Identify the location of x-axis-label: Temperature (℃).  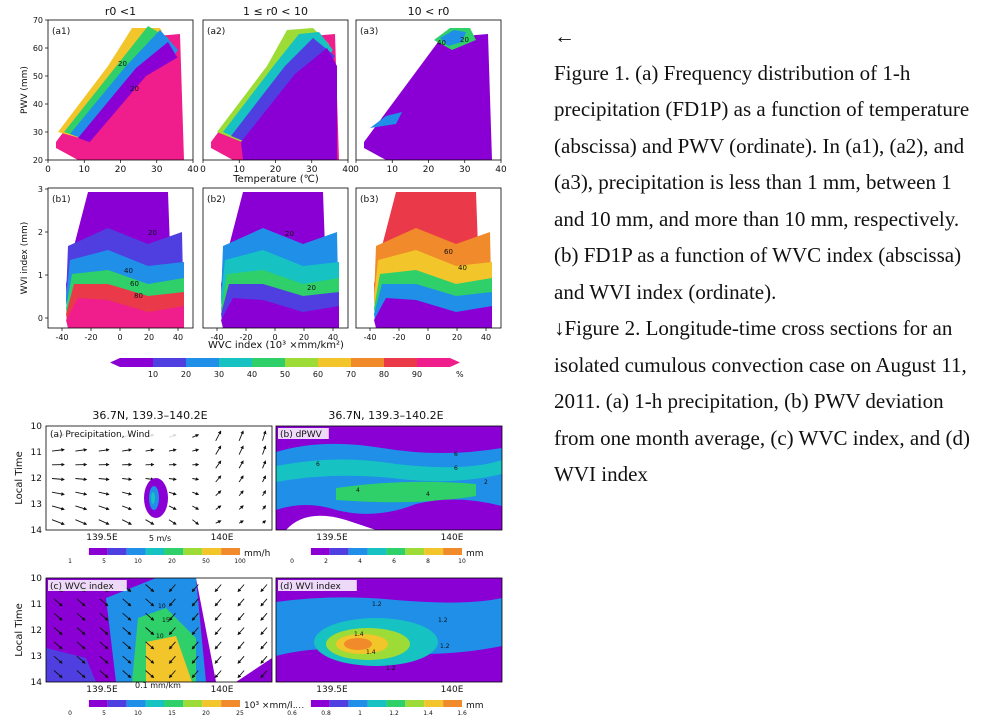
(275, 179).